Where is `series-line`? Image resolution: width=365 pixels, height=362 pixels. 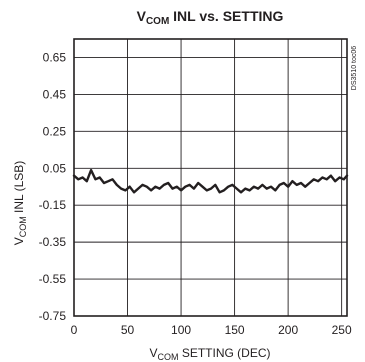 series-line is located at coordinates (210, 181).